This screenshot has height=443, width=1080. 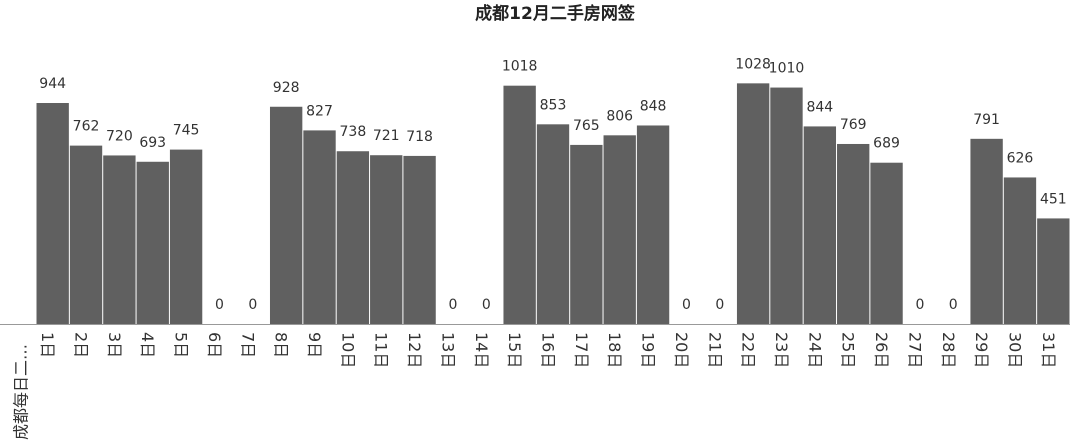 I want to click on data-label: 791, so click(x=986, y=120).